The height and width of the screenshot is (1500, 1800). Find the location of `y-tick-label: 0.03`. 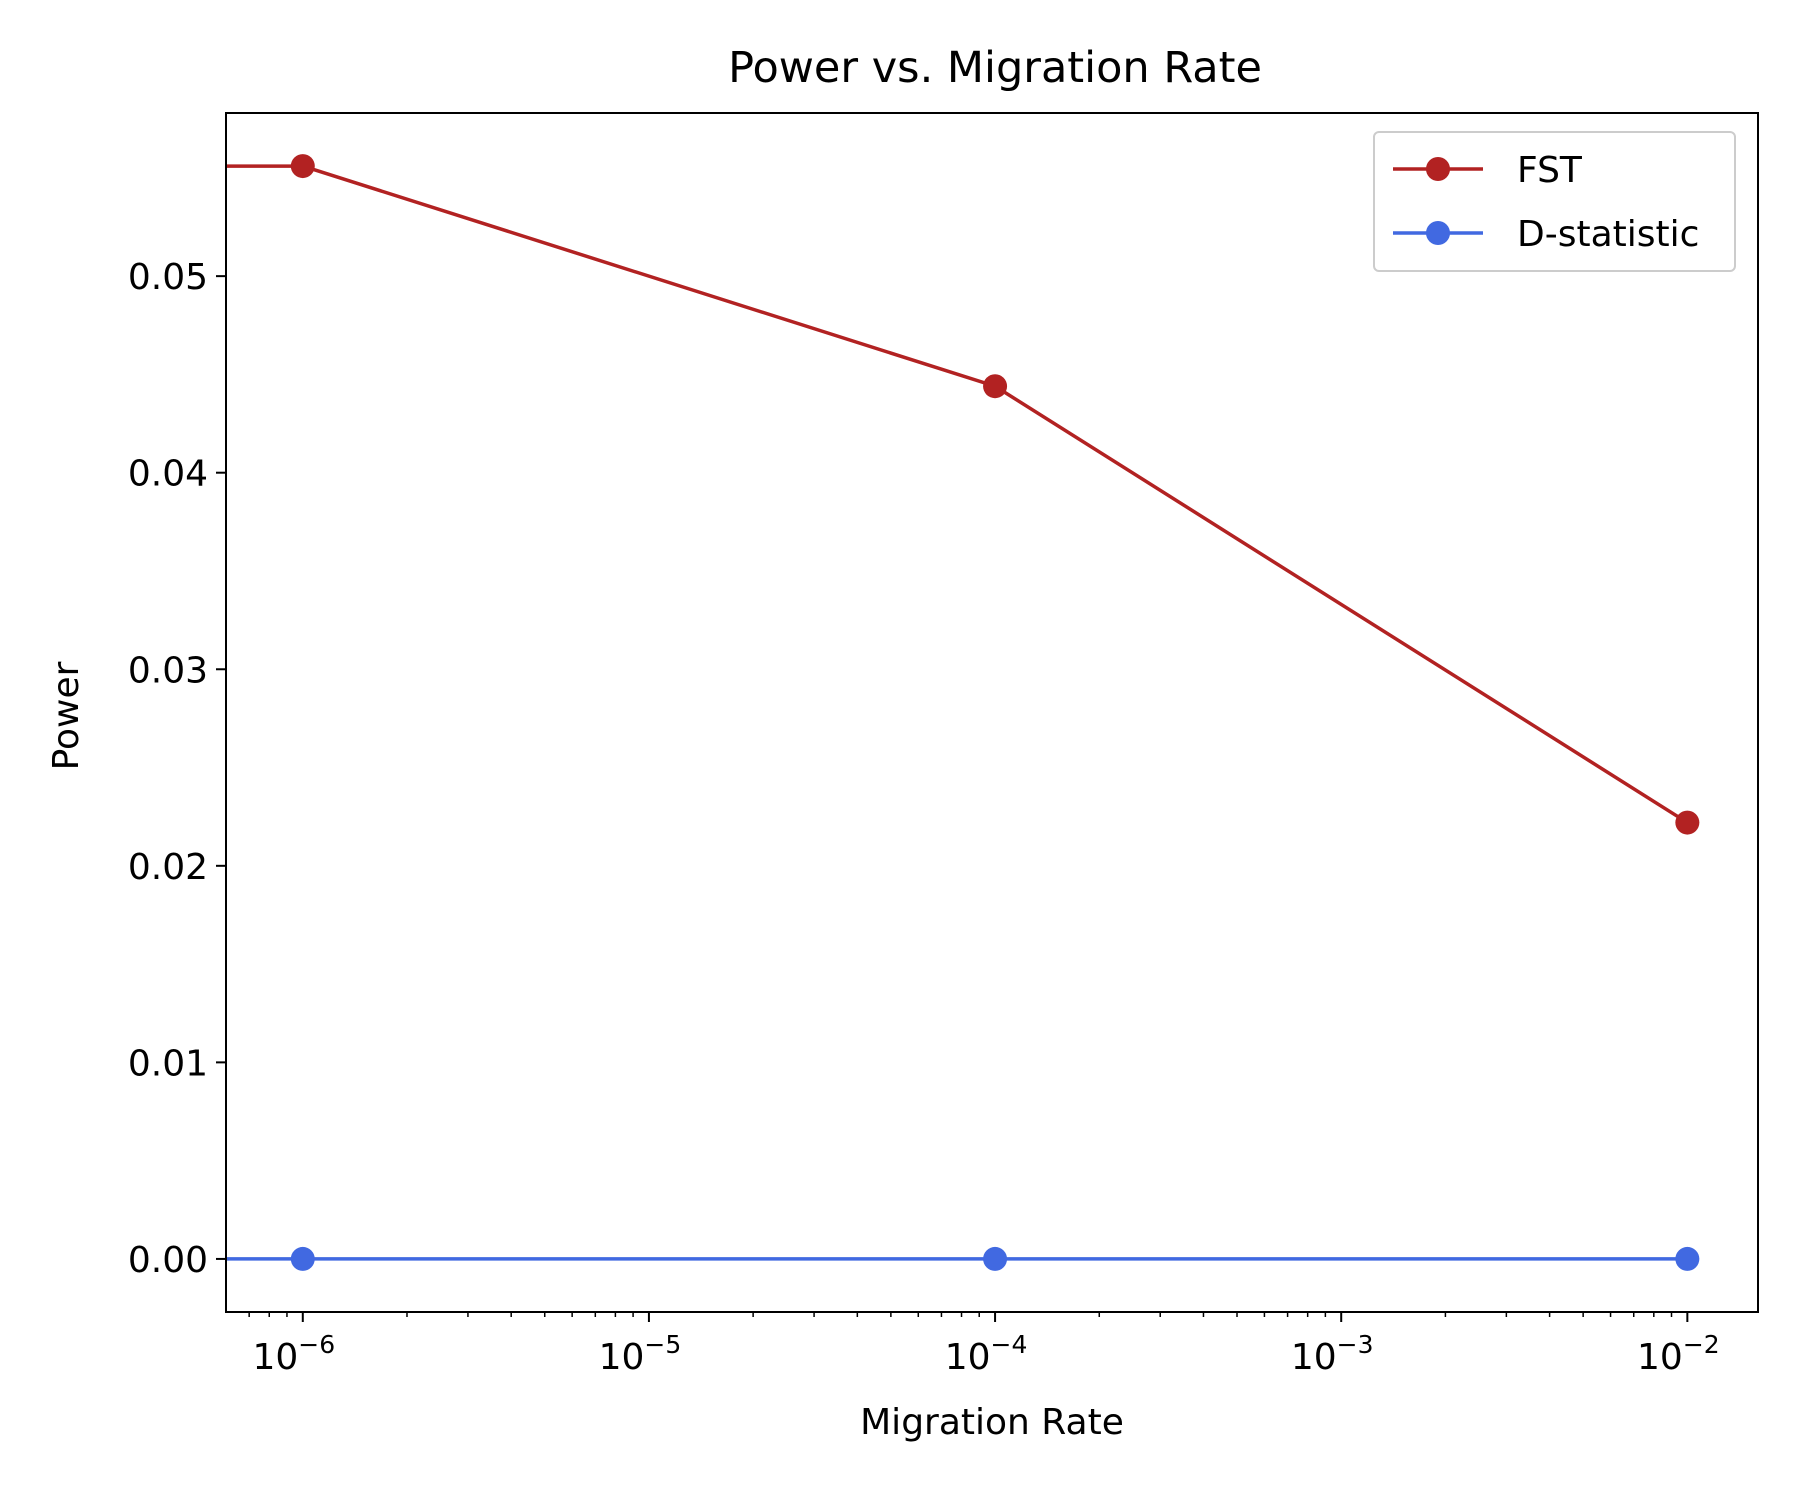

y-tick-label: 0.03 is located at coordinates (168, 670).